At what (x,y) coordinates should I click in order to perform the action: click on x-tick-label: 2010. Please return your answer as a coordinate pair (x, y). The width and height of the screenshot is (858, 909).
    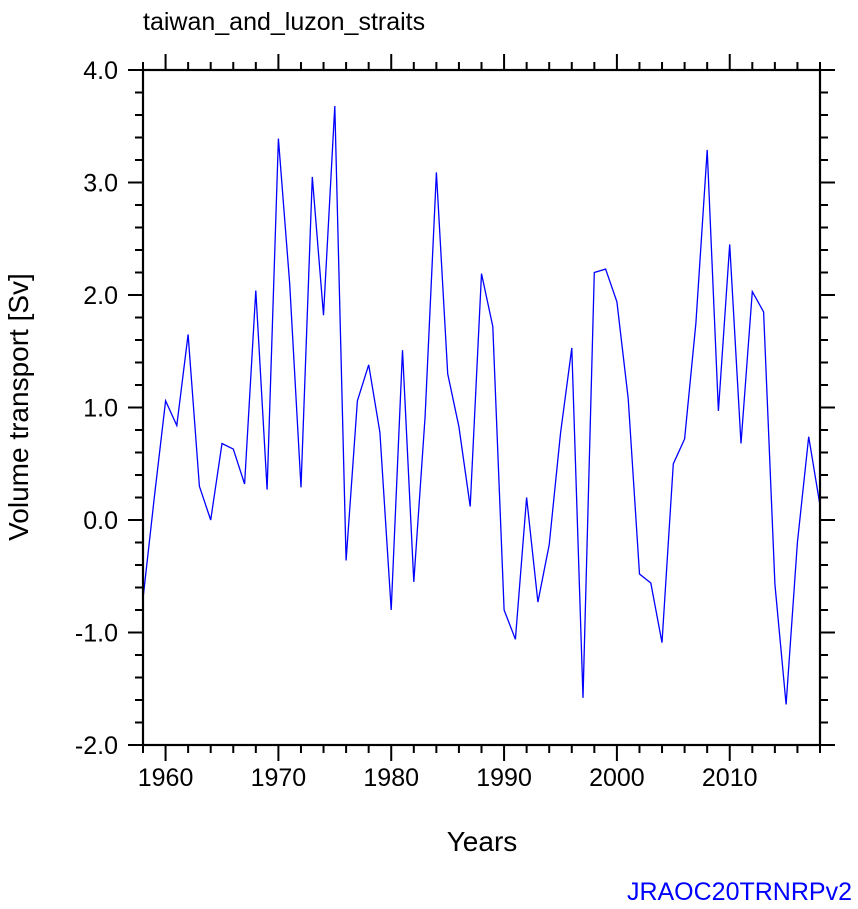
    Looking at the image, I should click on (730, 778).